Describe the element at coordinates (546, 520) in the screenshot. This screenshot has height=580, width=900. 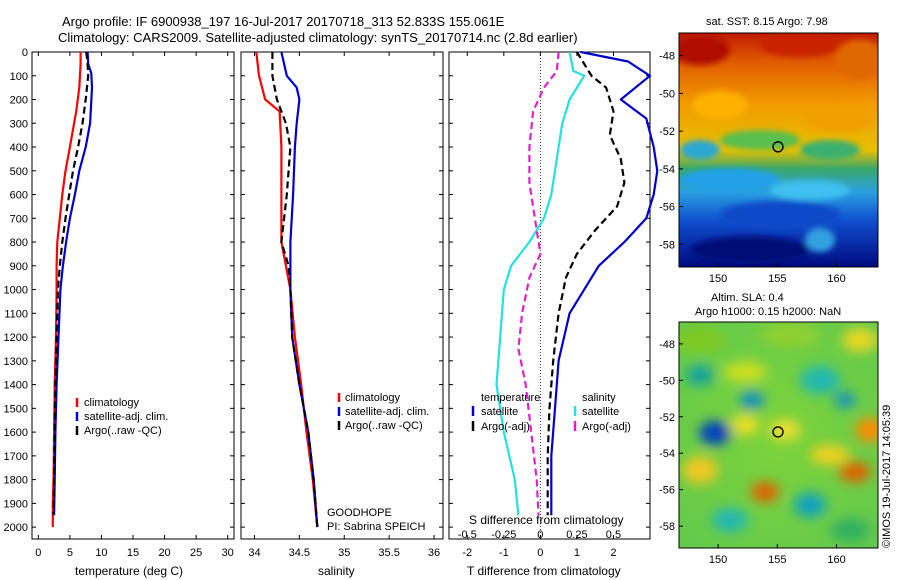
I see `s-difference-axis-label: S difference from climatology` at that location.